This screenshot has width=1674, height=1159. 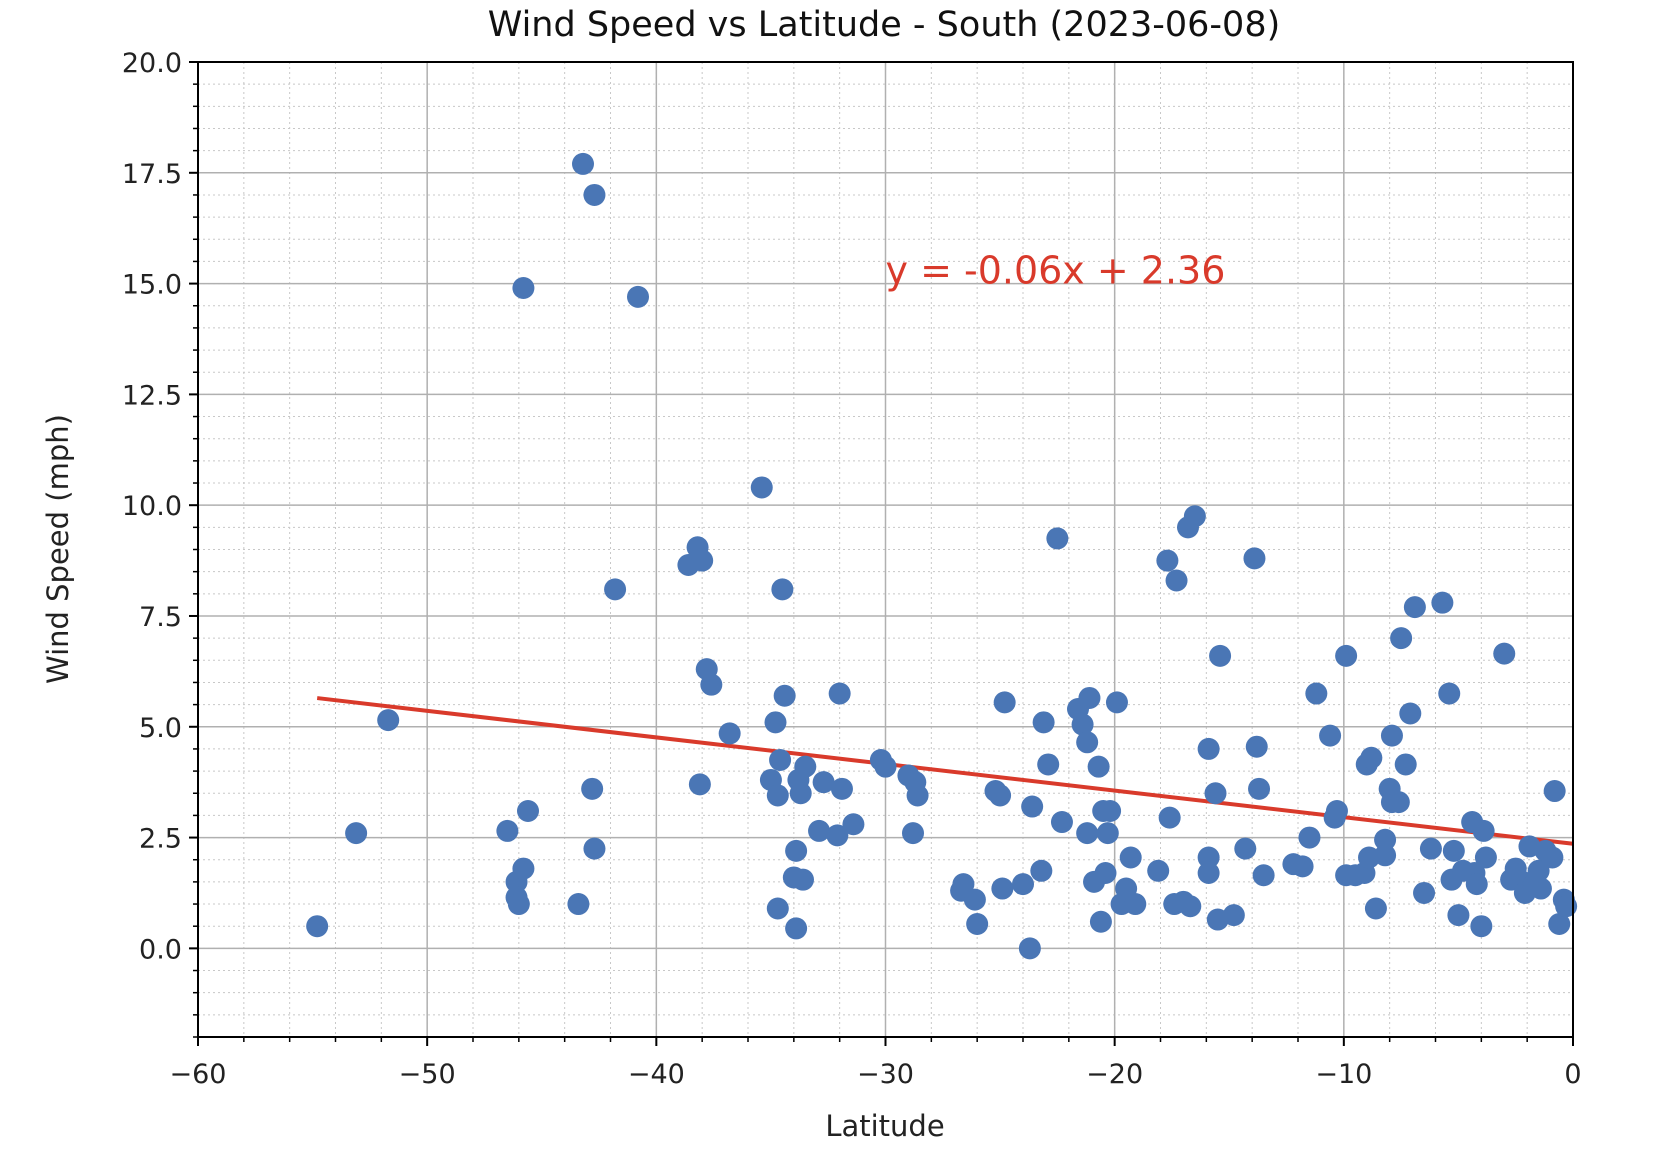 I want to click on x-axis: −60 −50 −40 −30 −20 −10 0, so click(x=876, y=1063).